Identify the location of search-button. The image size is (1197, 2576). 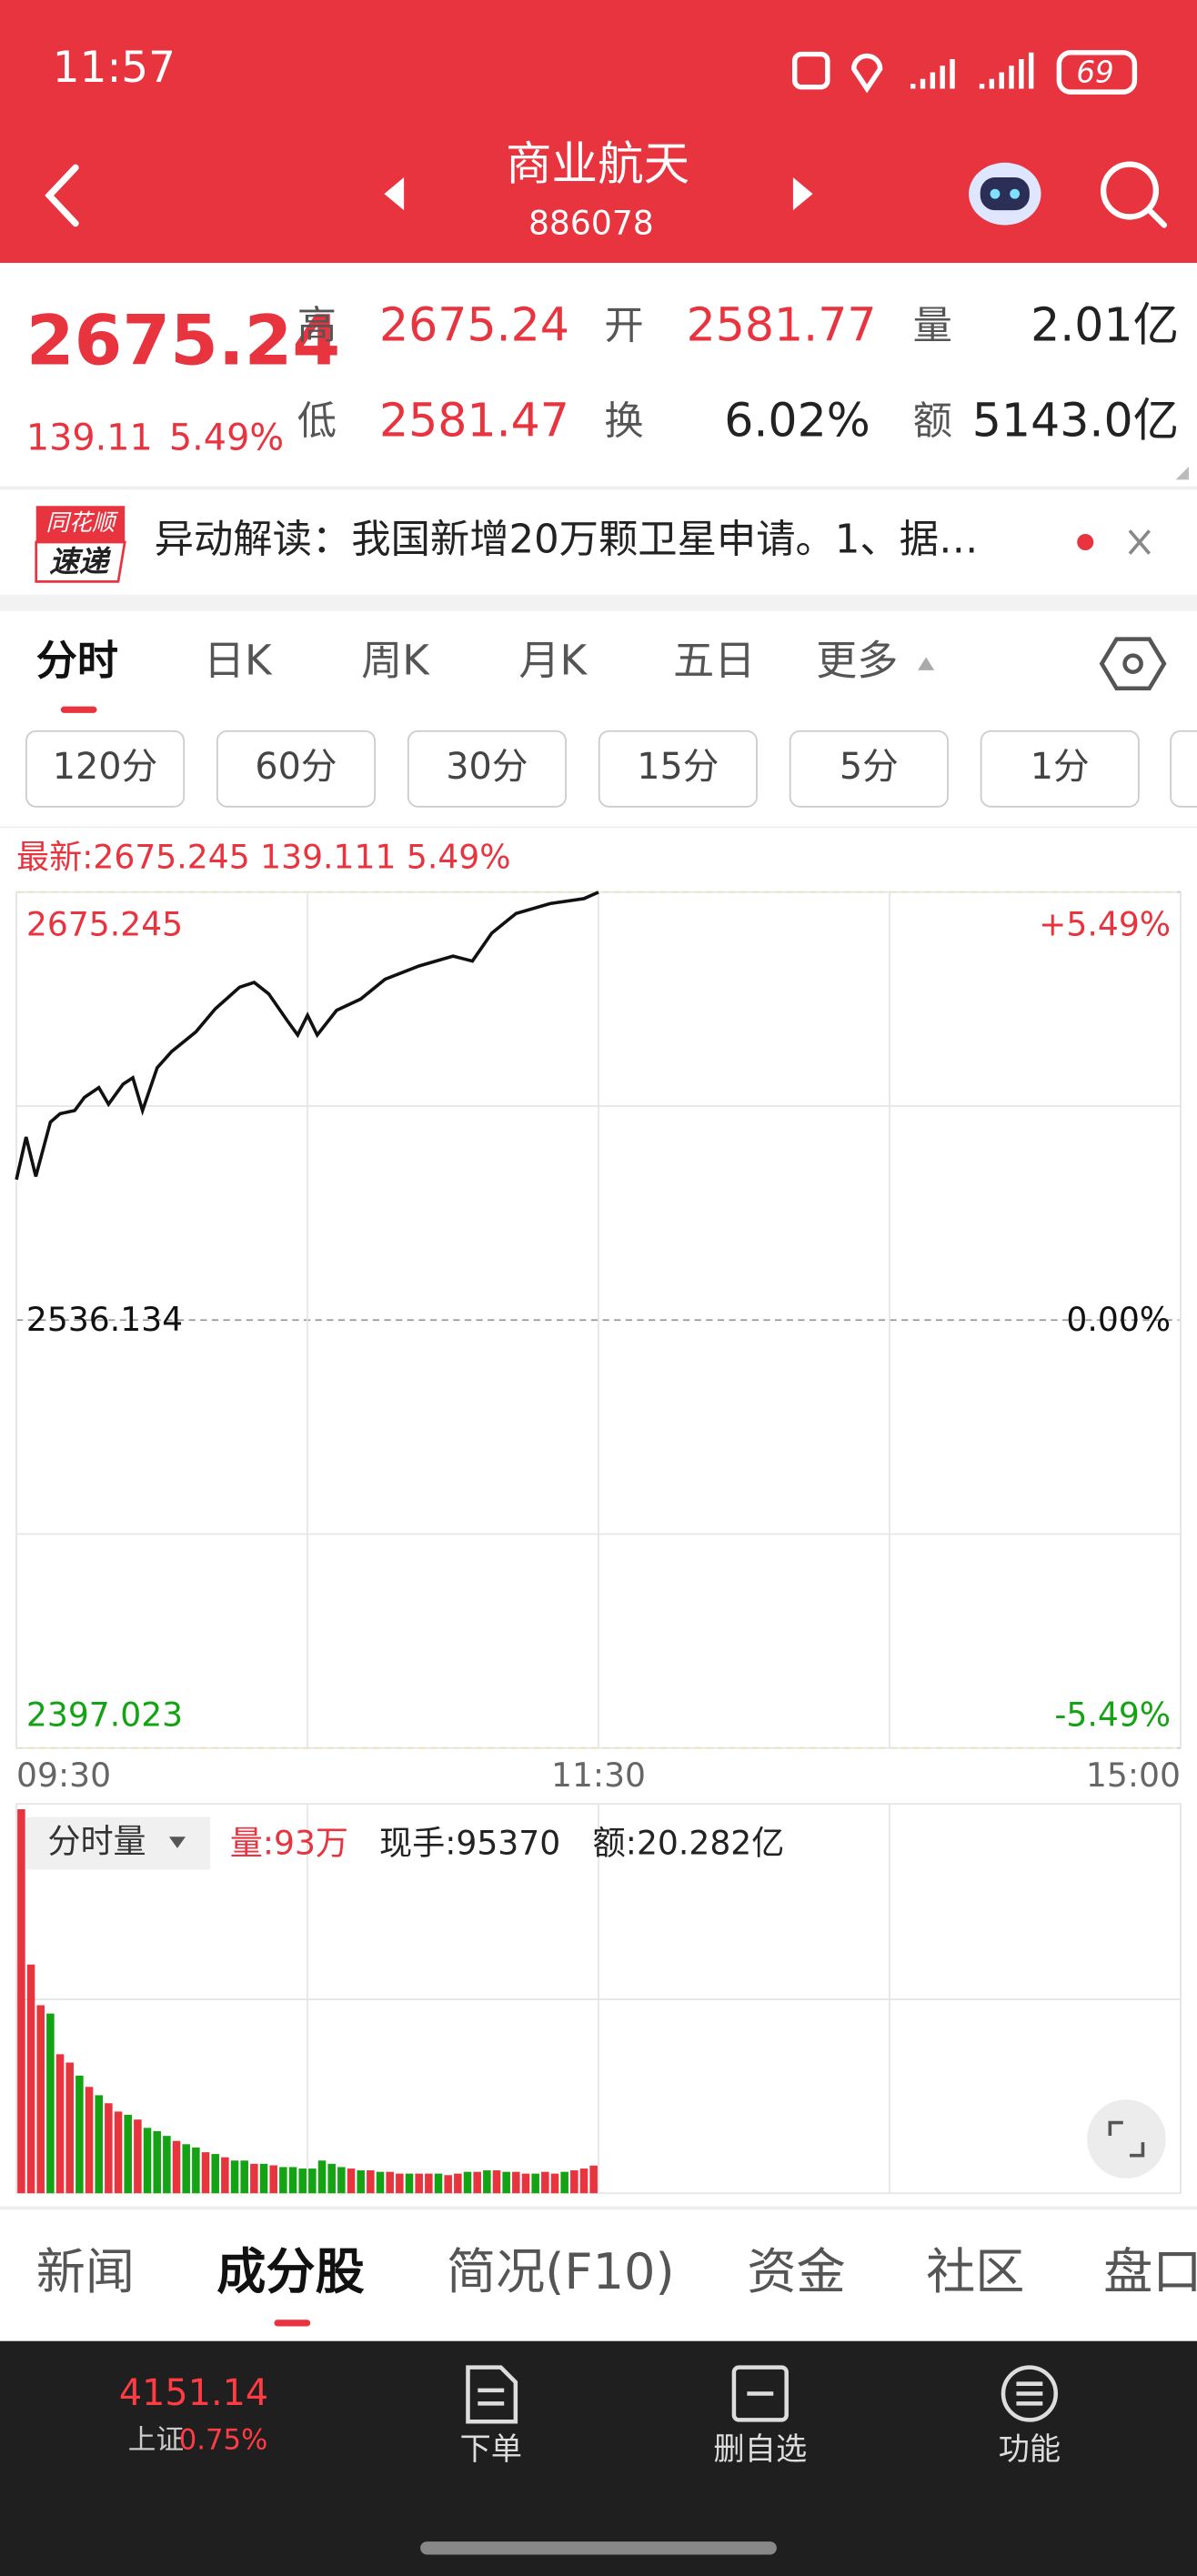
(1134, 194).